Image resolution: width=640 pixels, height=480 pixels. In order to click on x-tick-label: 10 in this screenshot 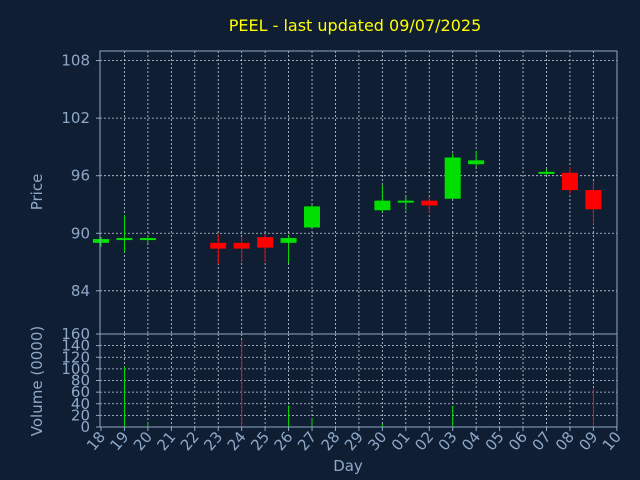, I will do `click(612, 441)`.